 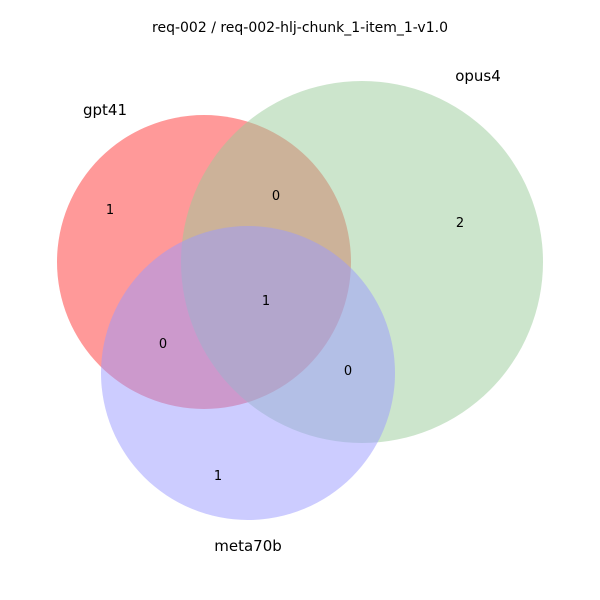 I want to click on set-label-opus4: opus4, so click(x=478, y=76).